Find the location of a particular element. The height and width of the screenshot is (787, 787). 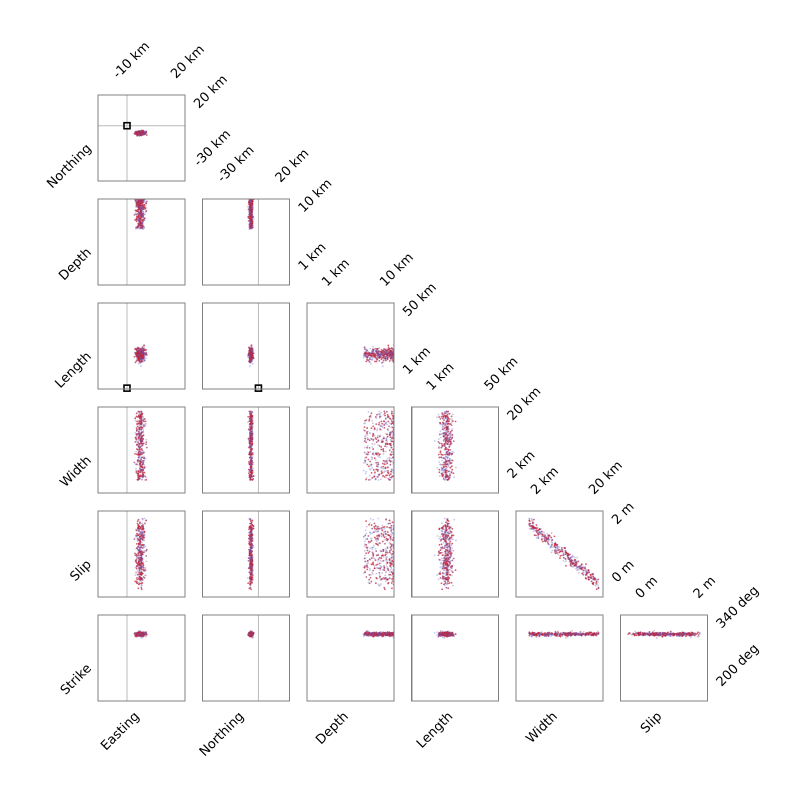

panel-frame is located at coordinates (246, 346).